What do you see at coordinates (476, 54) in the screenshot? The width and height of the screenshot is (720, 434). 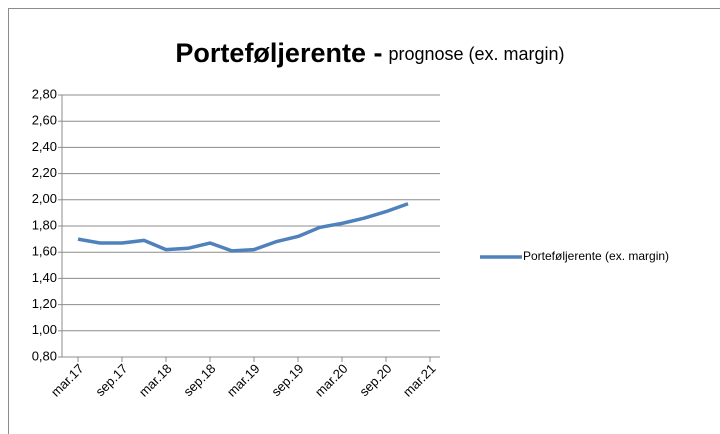 I see `chart-subtitle: prognose (ex. margin)` at bounding box center [476, 54].